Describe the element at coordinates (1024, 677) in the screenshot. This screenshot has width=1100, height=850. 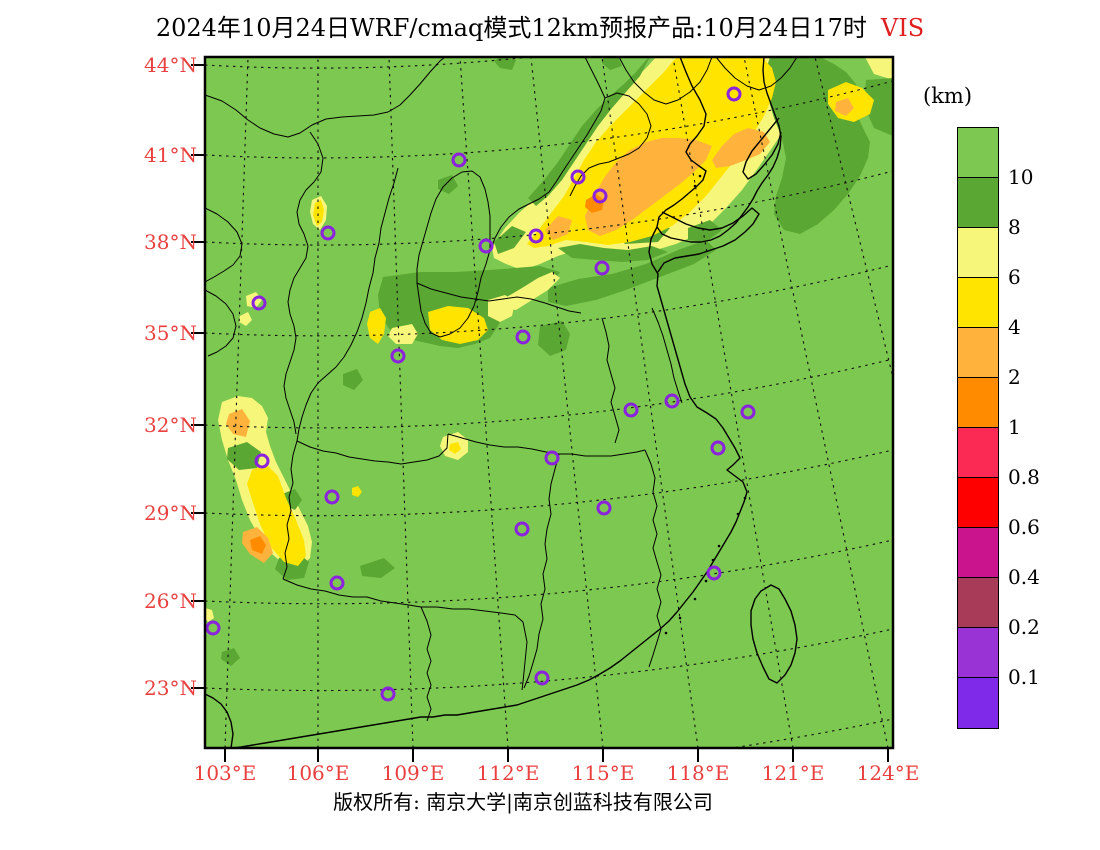
I see `legend-value-label: 0.1` at that location.